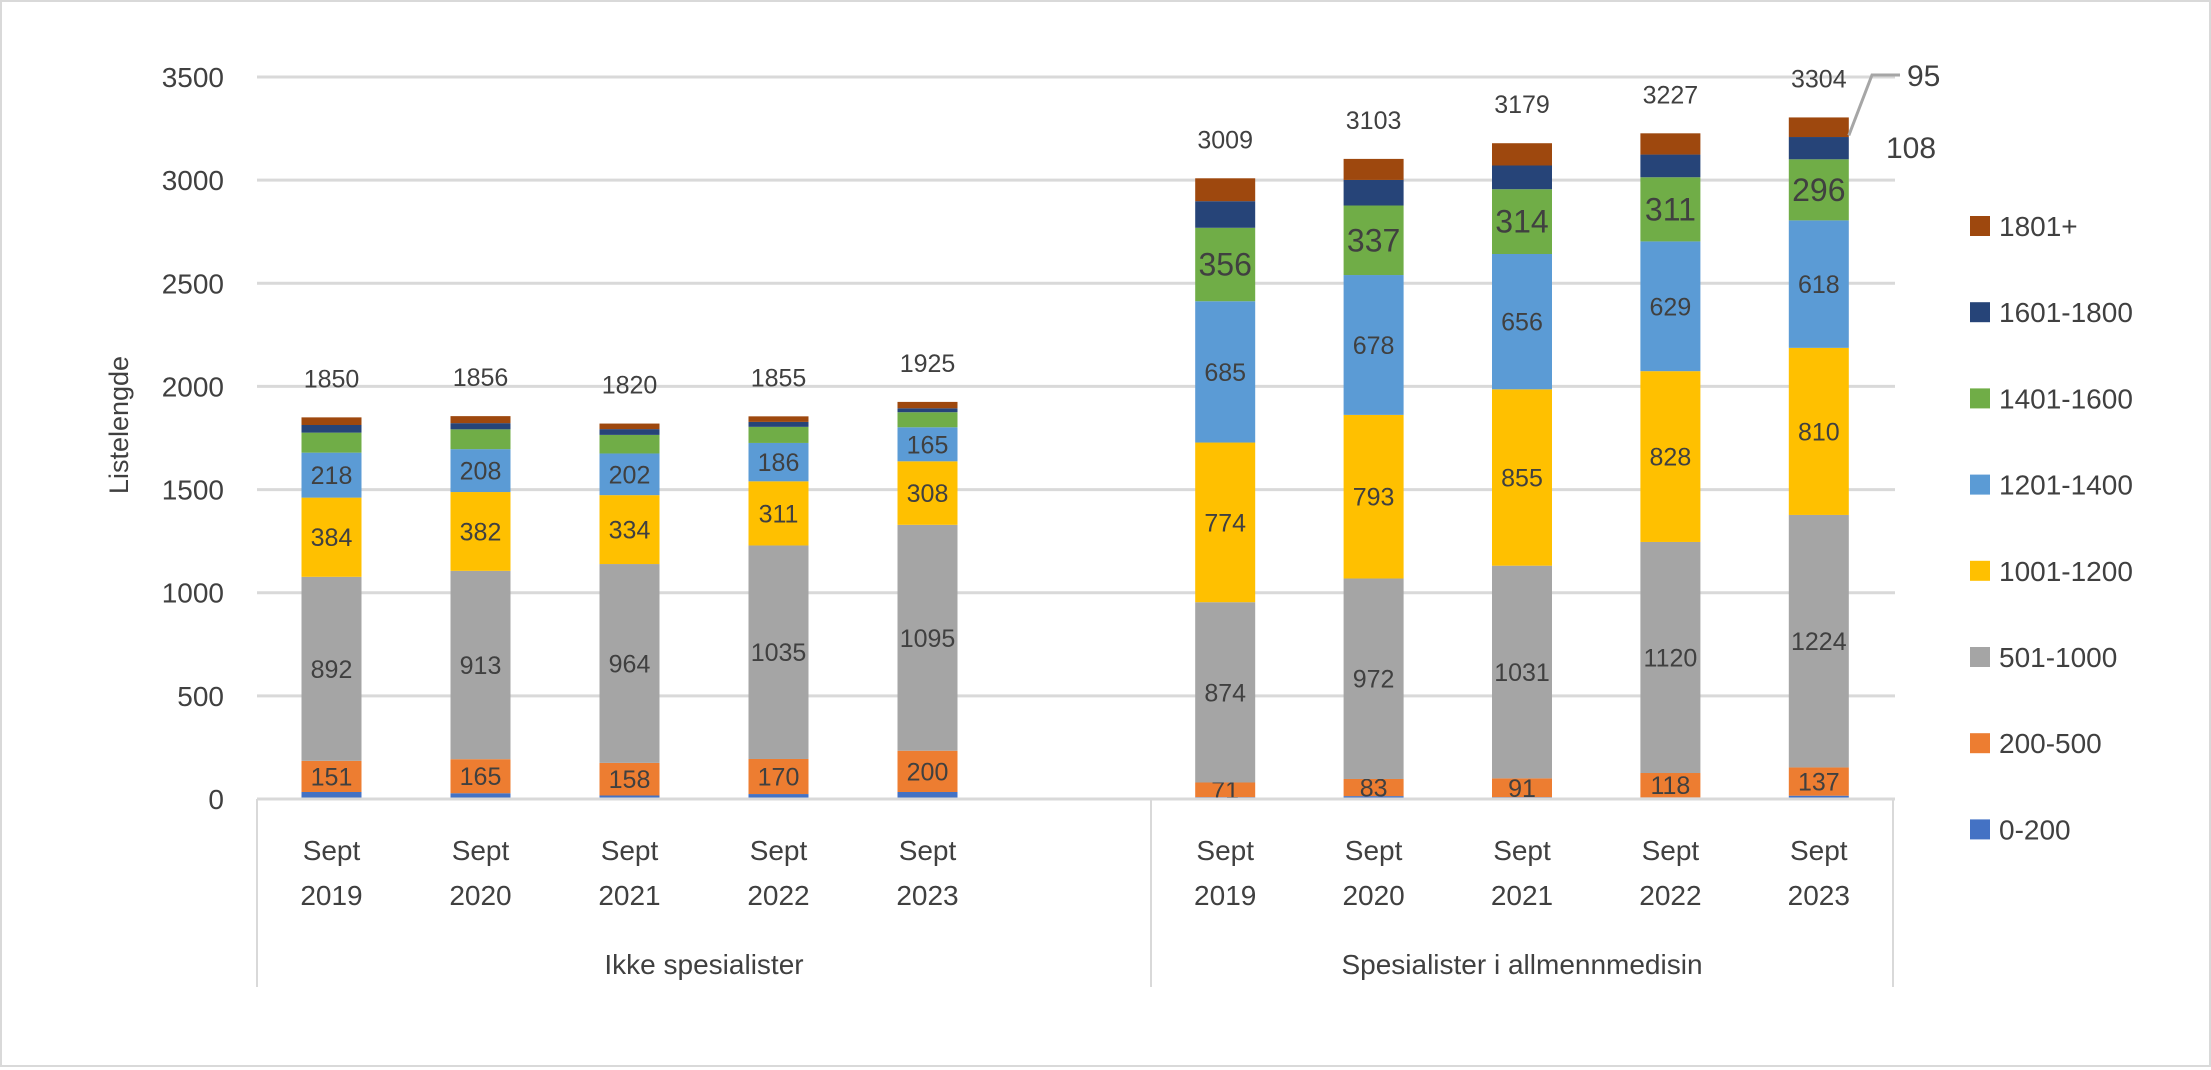 The image size is (2211, 1070). I want to click on y-tick-label: 0, so click(216, 799).